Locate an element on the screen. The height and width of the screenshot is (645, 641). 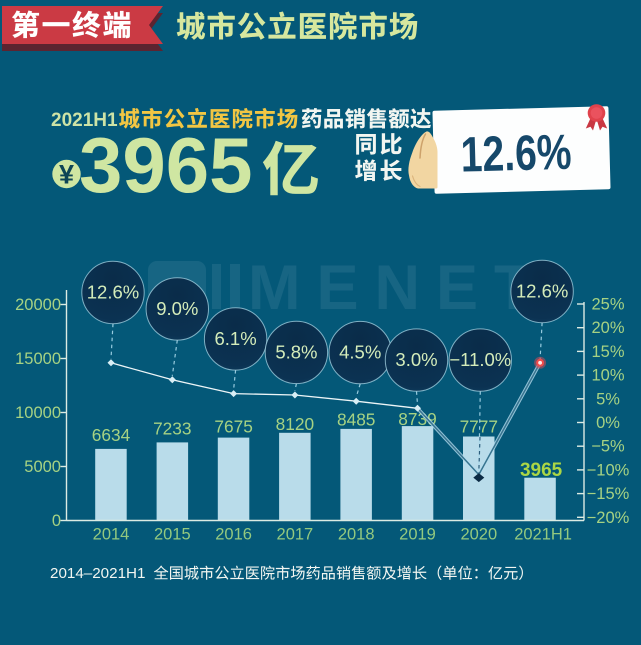
svg-text: 2019 is located at coordinates (417, 535).